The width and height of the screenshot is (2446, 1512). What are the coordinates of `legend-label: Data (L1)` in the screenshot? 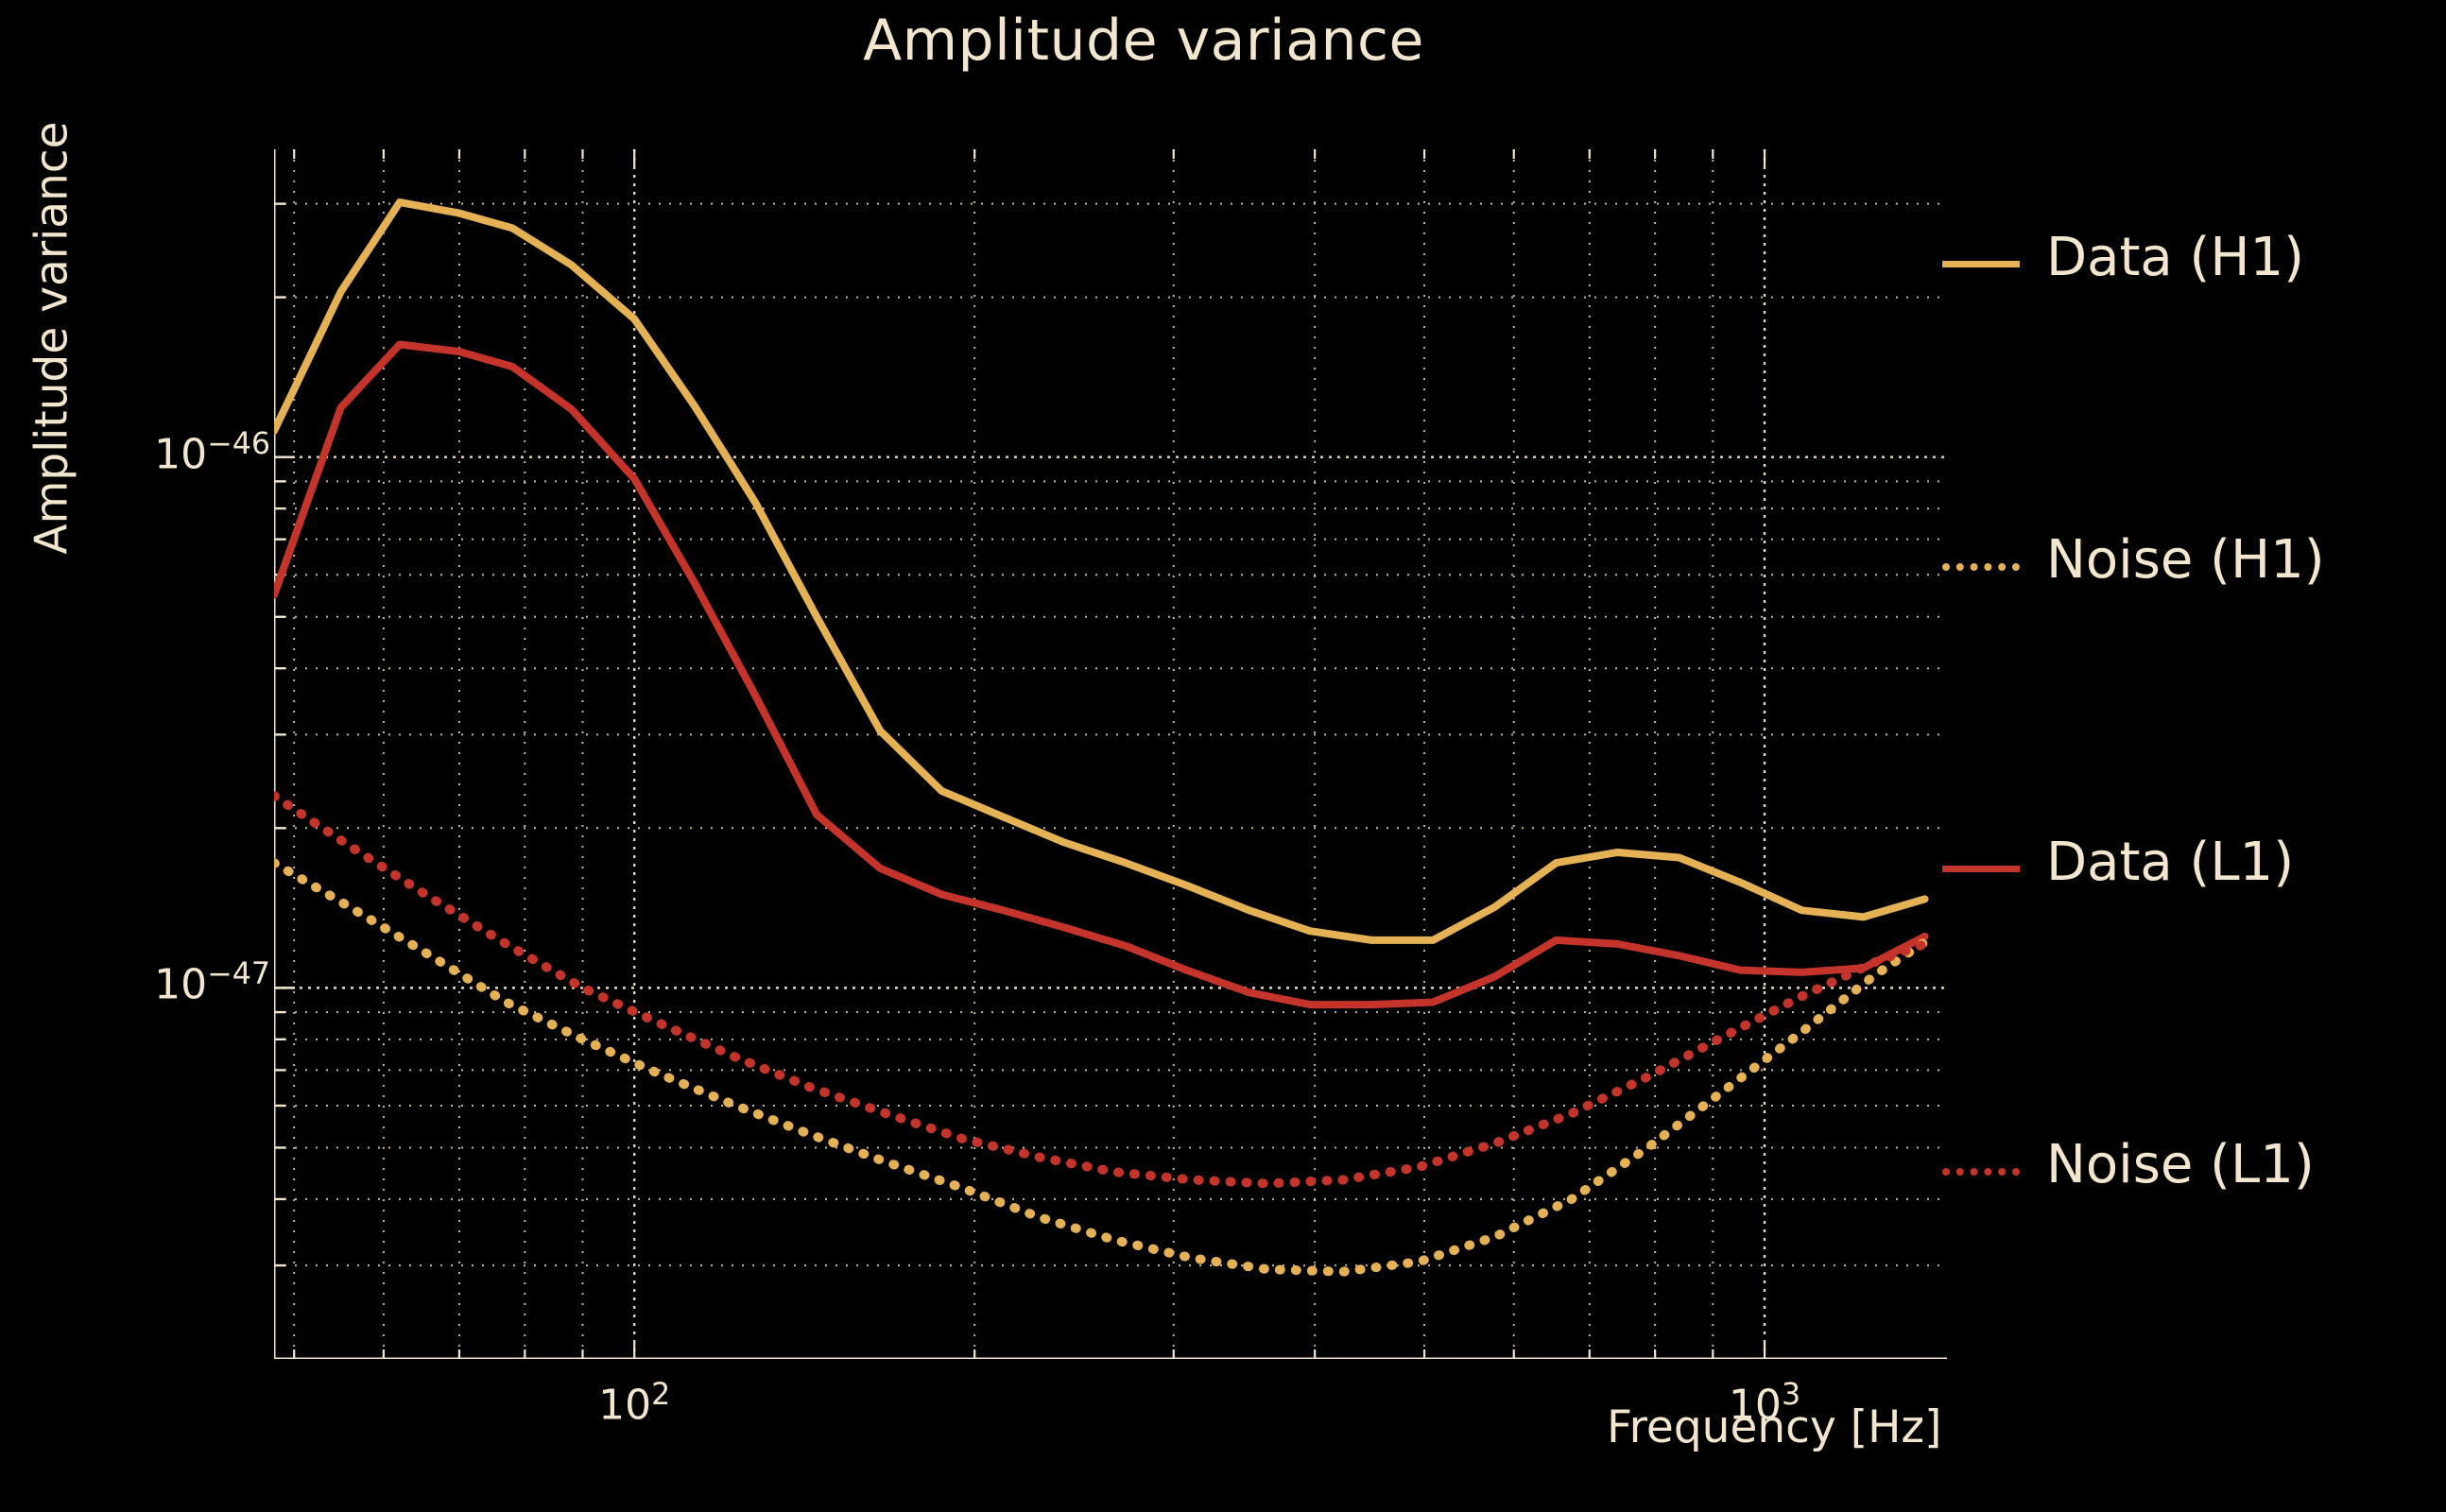 It's located at (2170, 862).